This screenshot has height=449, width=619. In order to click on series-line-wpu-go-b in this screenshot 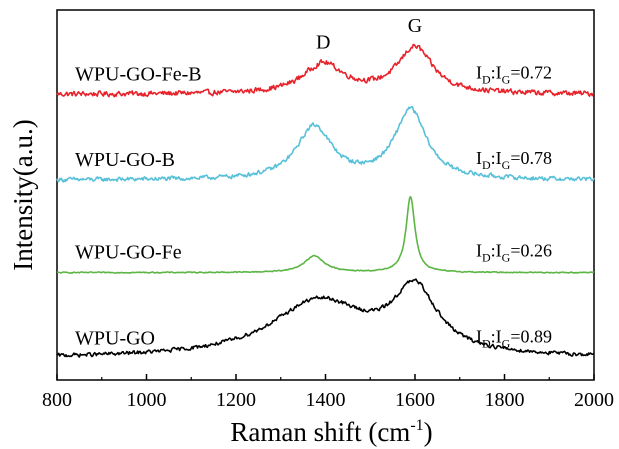, I will do `click(325, 144)`.